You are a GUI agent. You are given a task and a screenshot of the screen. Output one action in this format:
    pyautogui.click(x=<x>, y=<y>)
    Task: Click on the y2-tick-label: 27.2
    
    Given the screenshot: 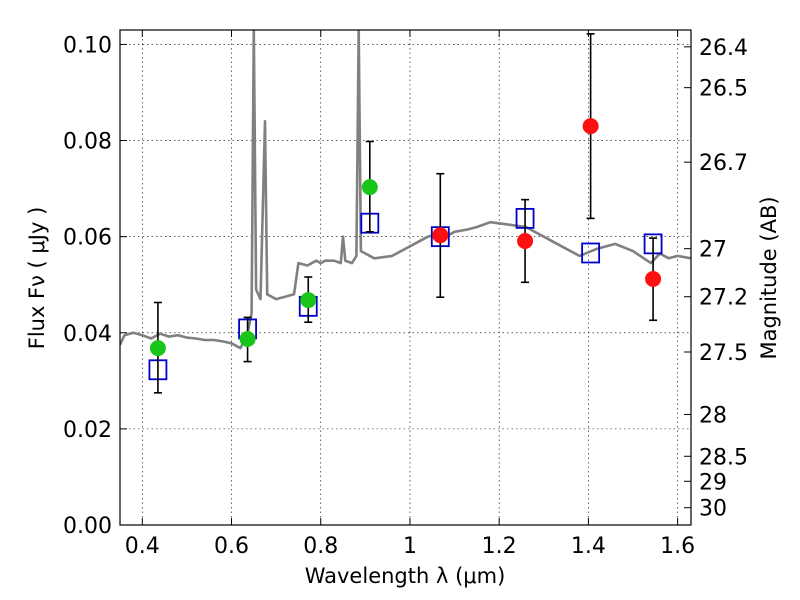 What is the action you would take?
    pyautogui.click(x=723, y=298)
    